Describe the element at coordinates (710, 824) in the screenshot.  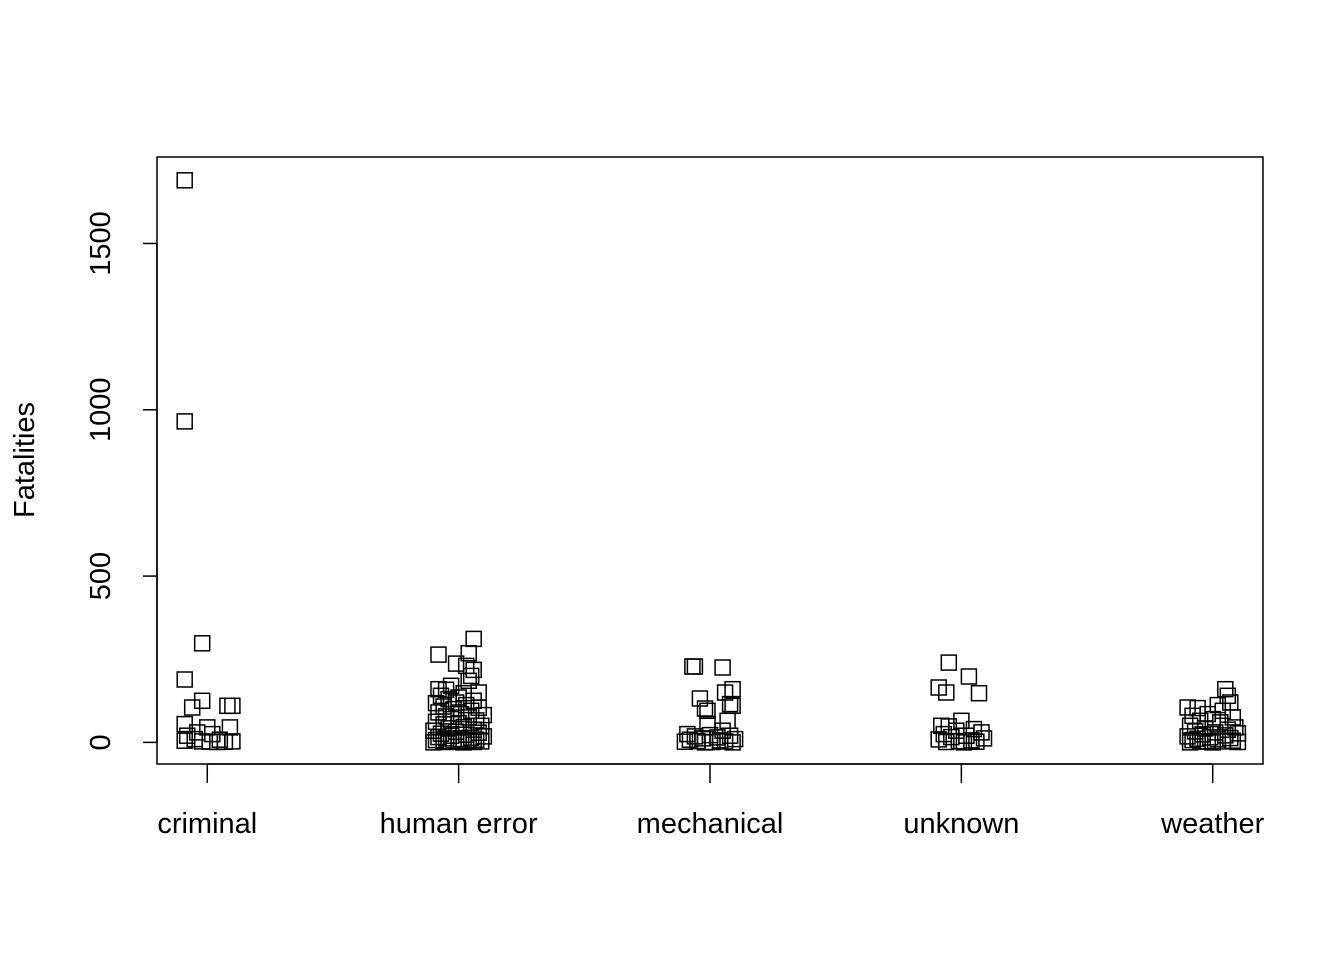
I see `x-tick-label: mechanical` at that location.